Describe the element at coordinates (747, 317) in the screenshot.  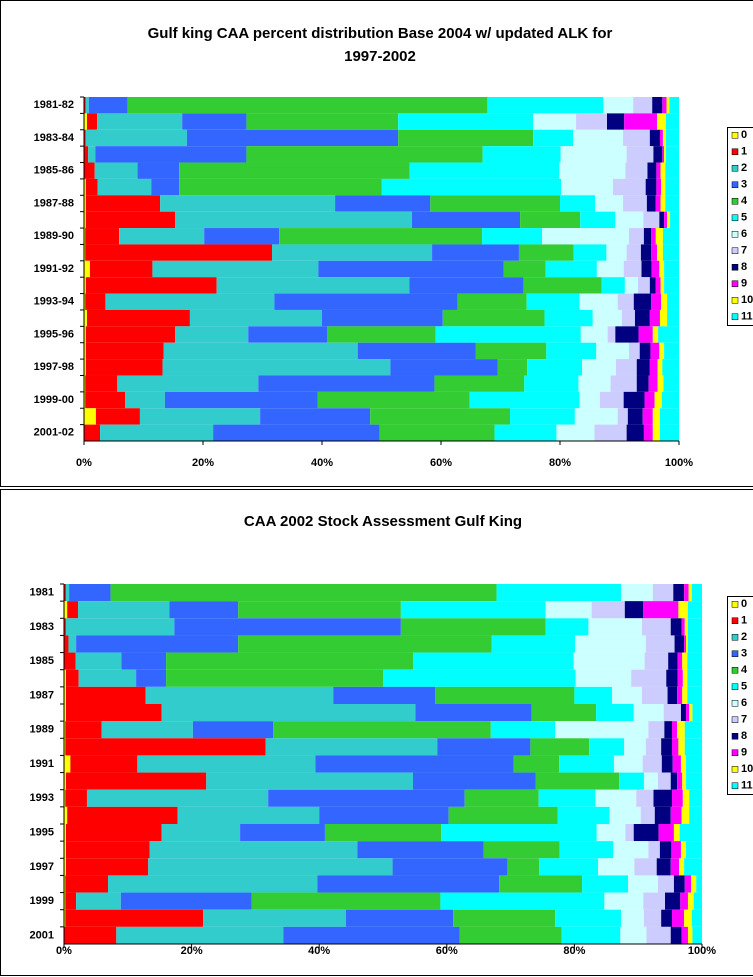
I see `legend-label: 11` at that location.